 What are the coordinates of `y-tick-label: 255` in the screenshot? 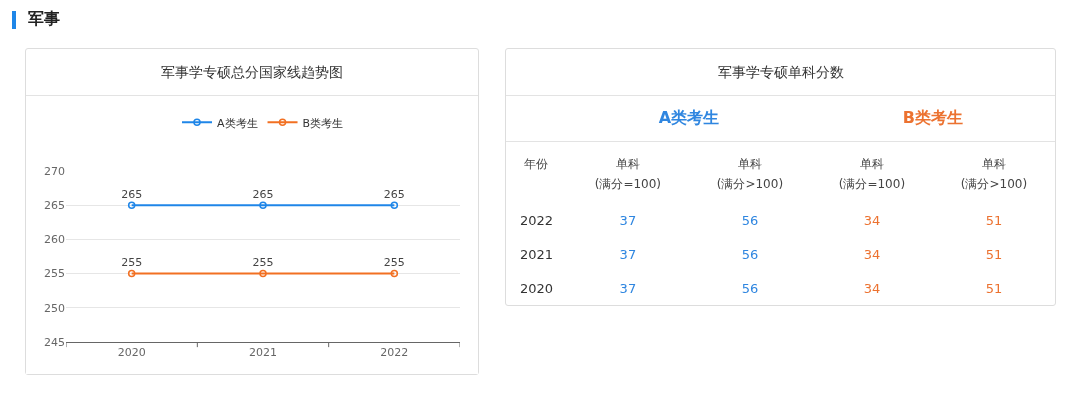 It's located at (54, 274).